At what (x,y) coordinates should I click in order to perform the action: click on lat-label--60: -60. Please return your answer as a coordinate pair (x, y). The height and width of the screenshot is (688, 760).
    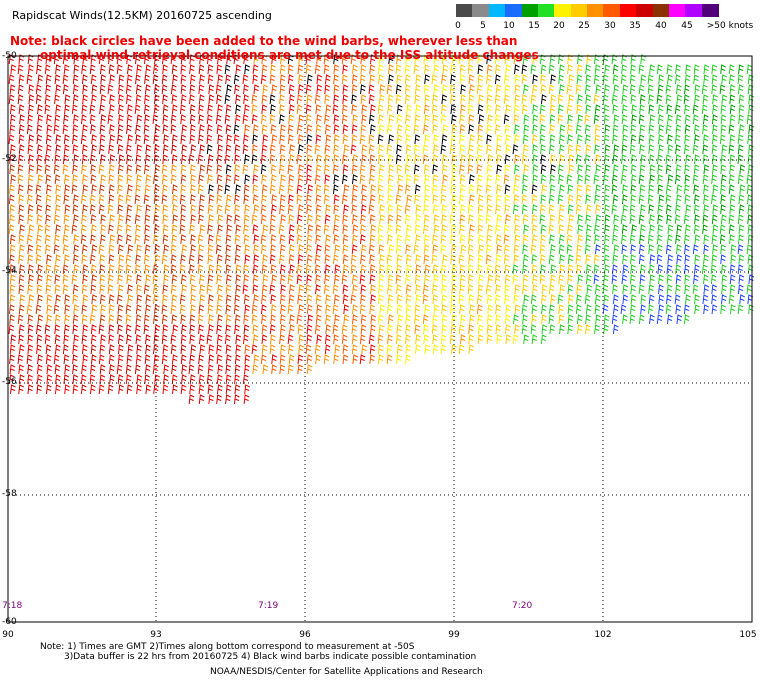
    Looking at the image, I should click on (9, 622).